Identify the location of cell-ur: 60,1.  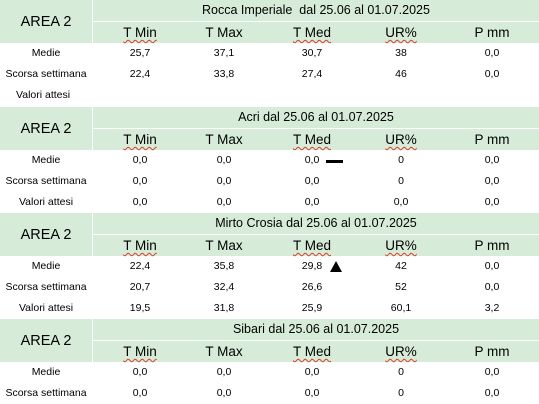
(401, 308).